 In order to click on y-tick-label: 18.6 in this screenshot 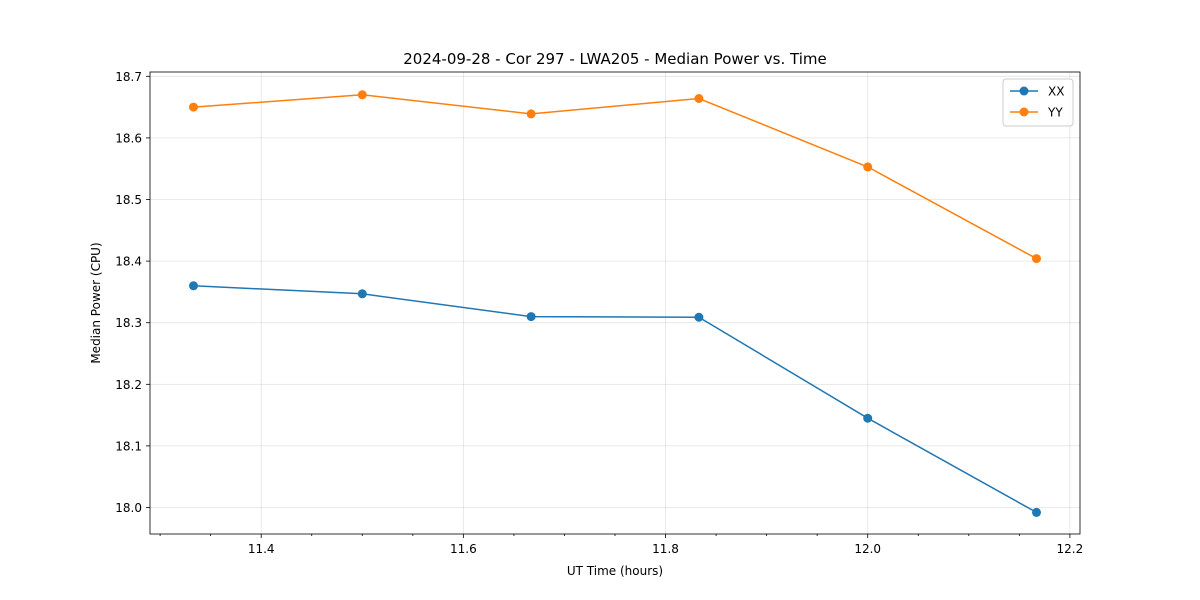, I will do `click(128, 138)`.